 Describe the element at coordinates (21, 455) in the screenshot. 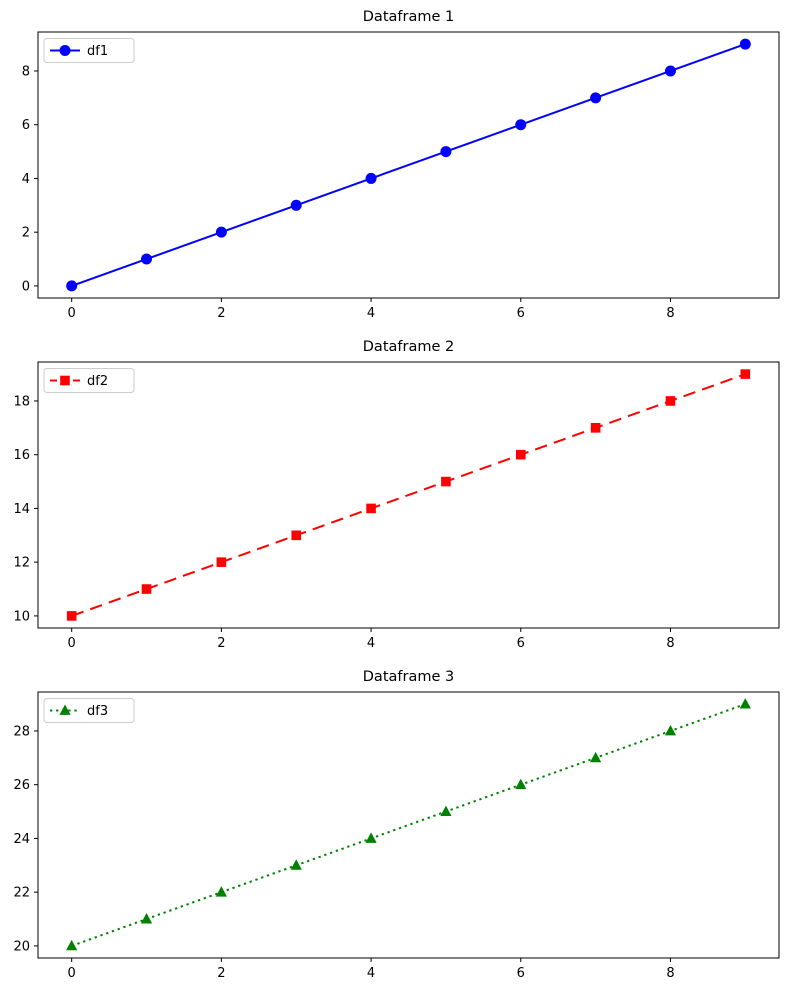

I see `y-tick-label: 16` at that location.